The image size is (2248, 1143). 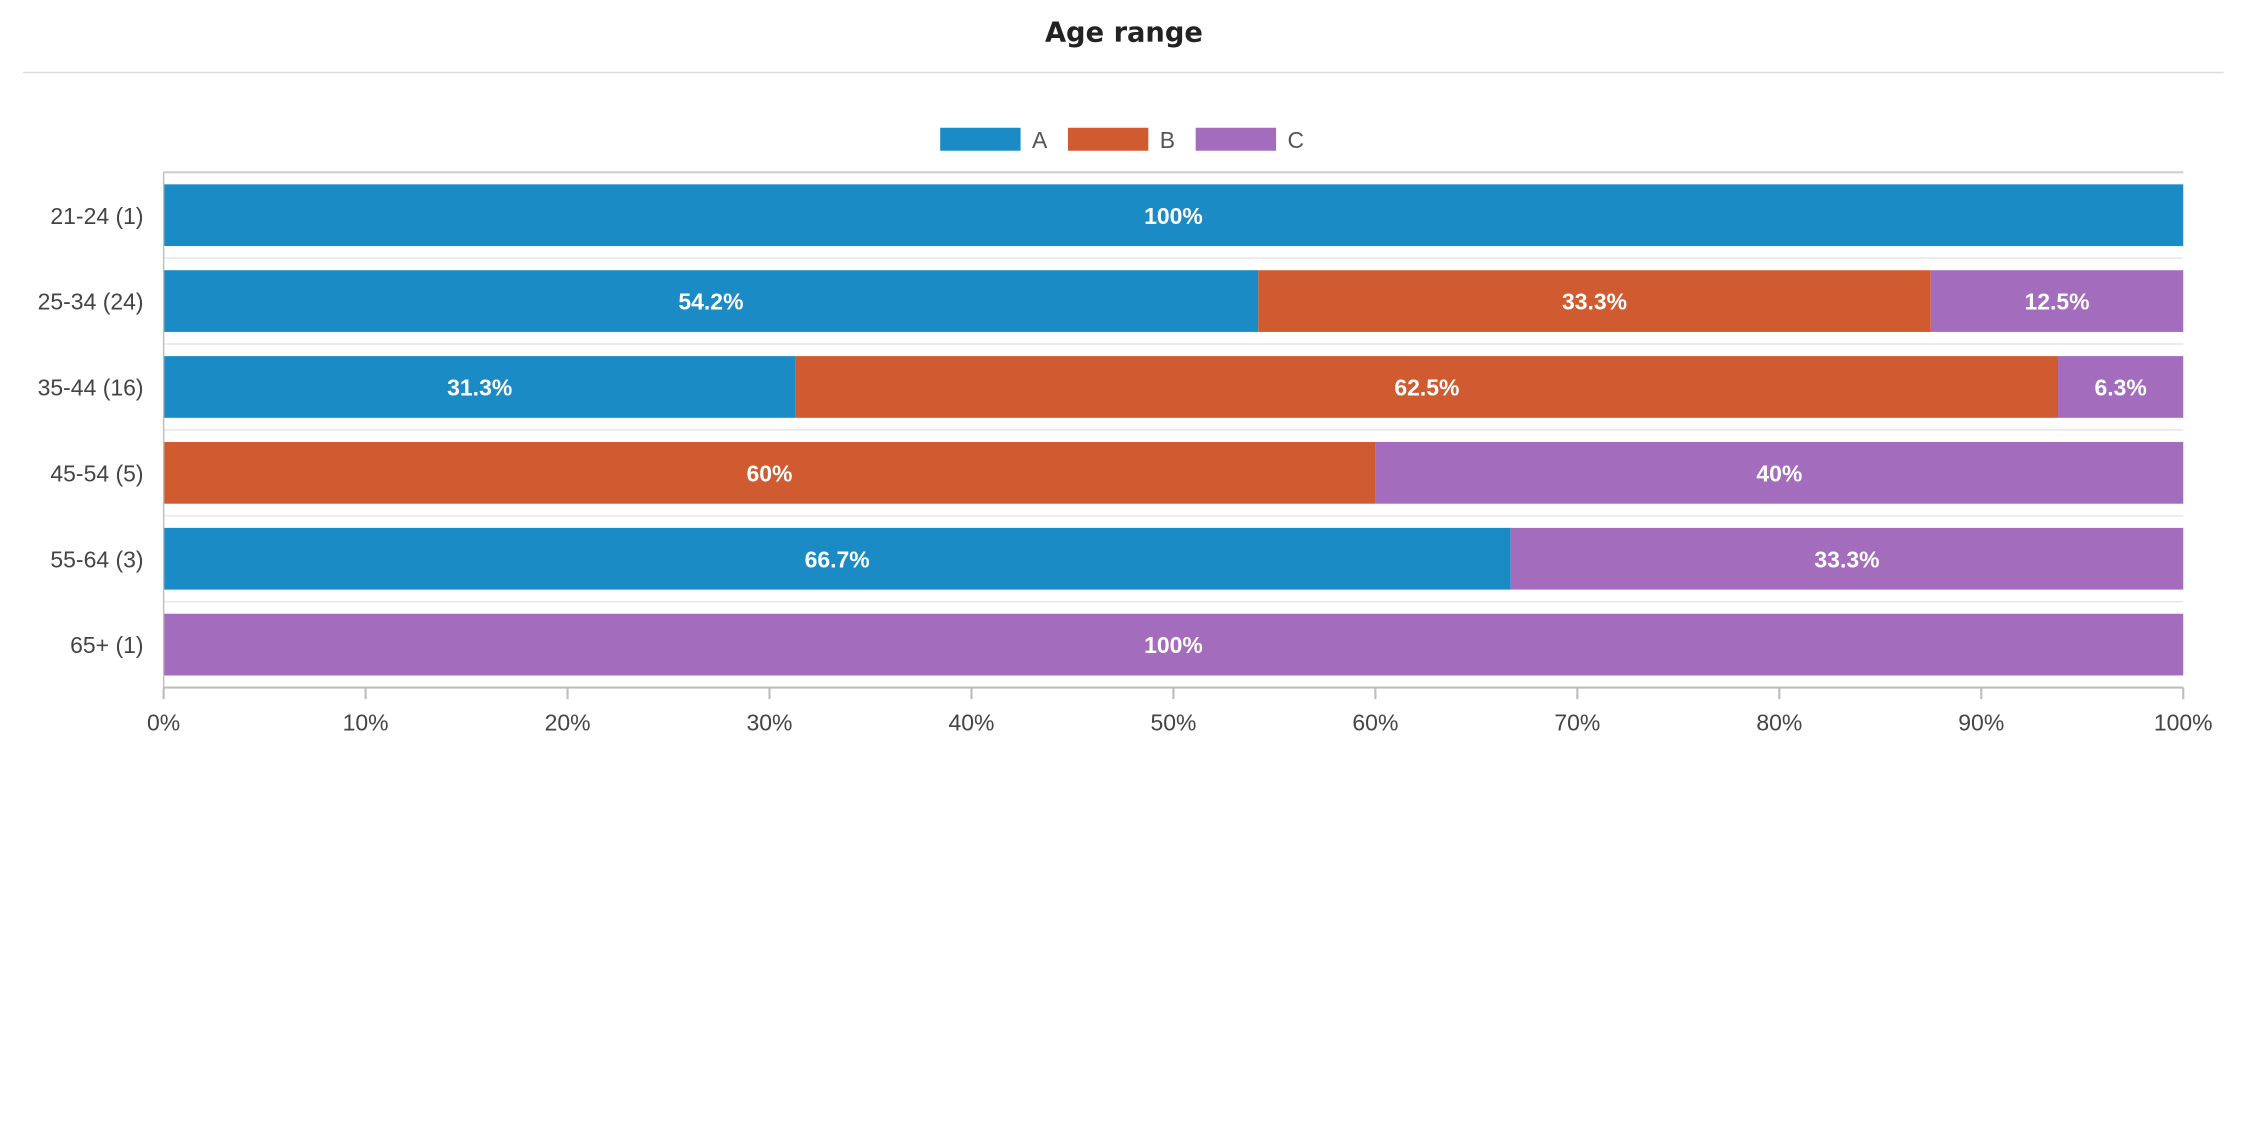 What do you see at coordinates (972, 723) in the screenshot?
I see `x-tick-label: 40%` at bounding box center [972, 723].